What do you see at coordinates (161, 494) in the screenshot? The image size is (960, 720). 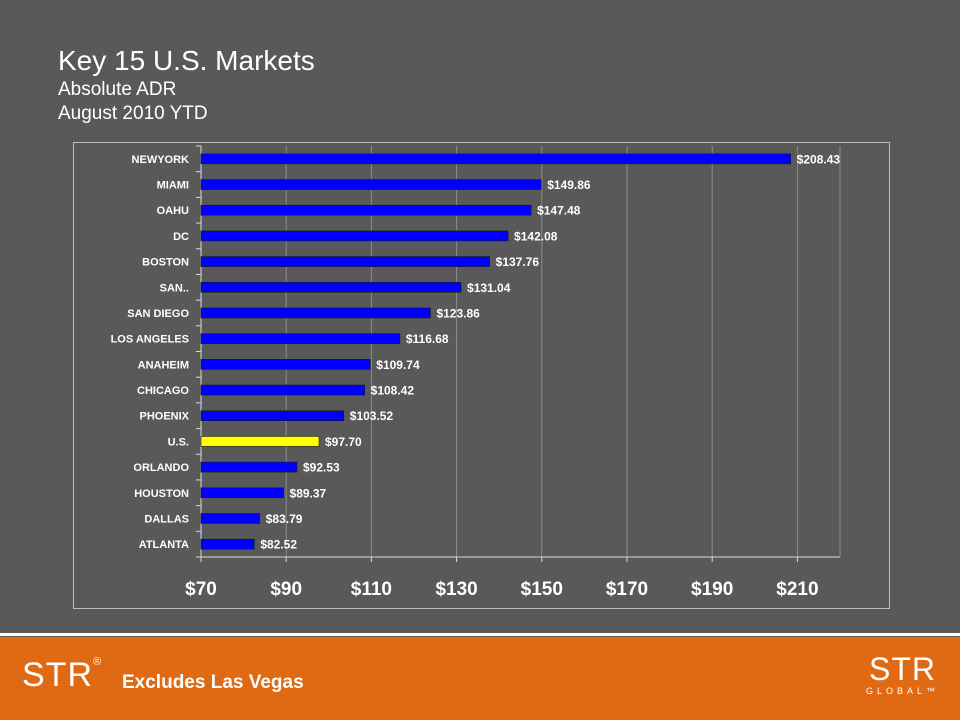 I see `category-label: HOUSTON` at bounding box center [161, 494].